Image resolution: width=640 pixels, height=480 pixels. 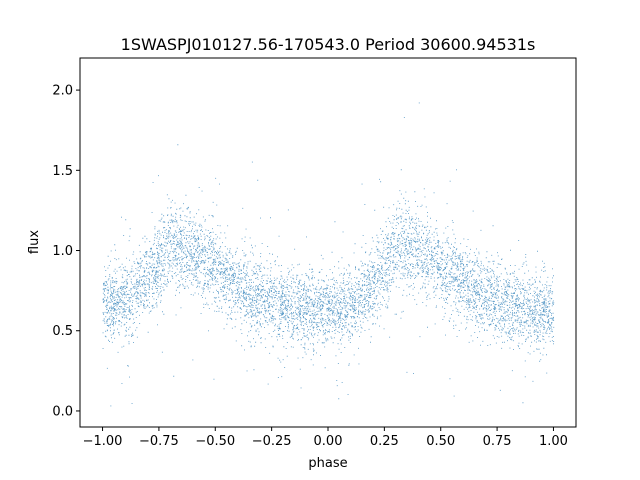 I want to click on x-tick-label: −0.50, so click(x=215, y=441).